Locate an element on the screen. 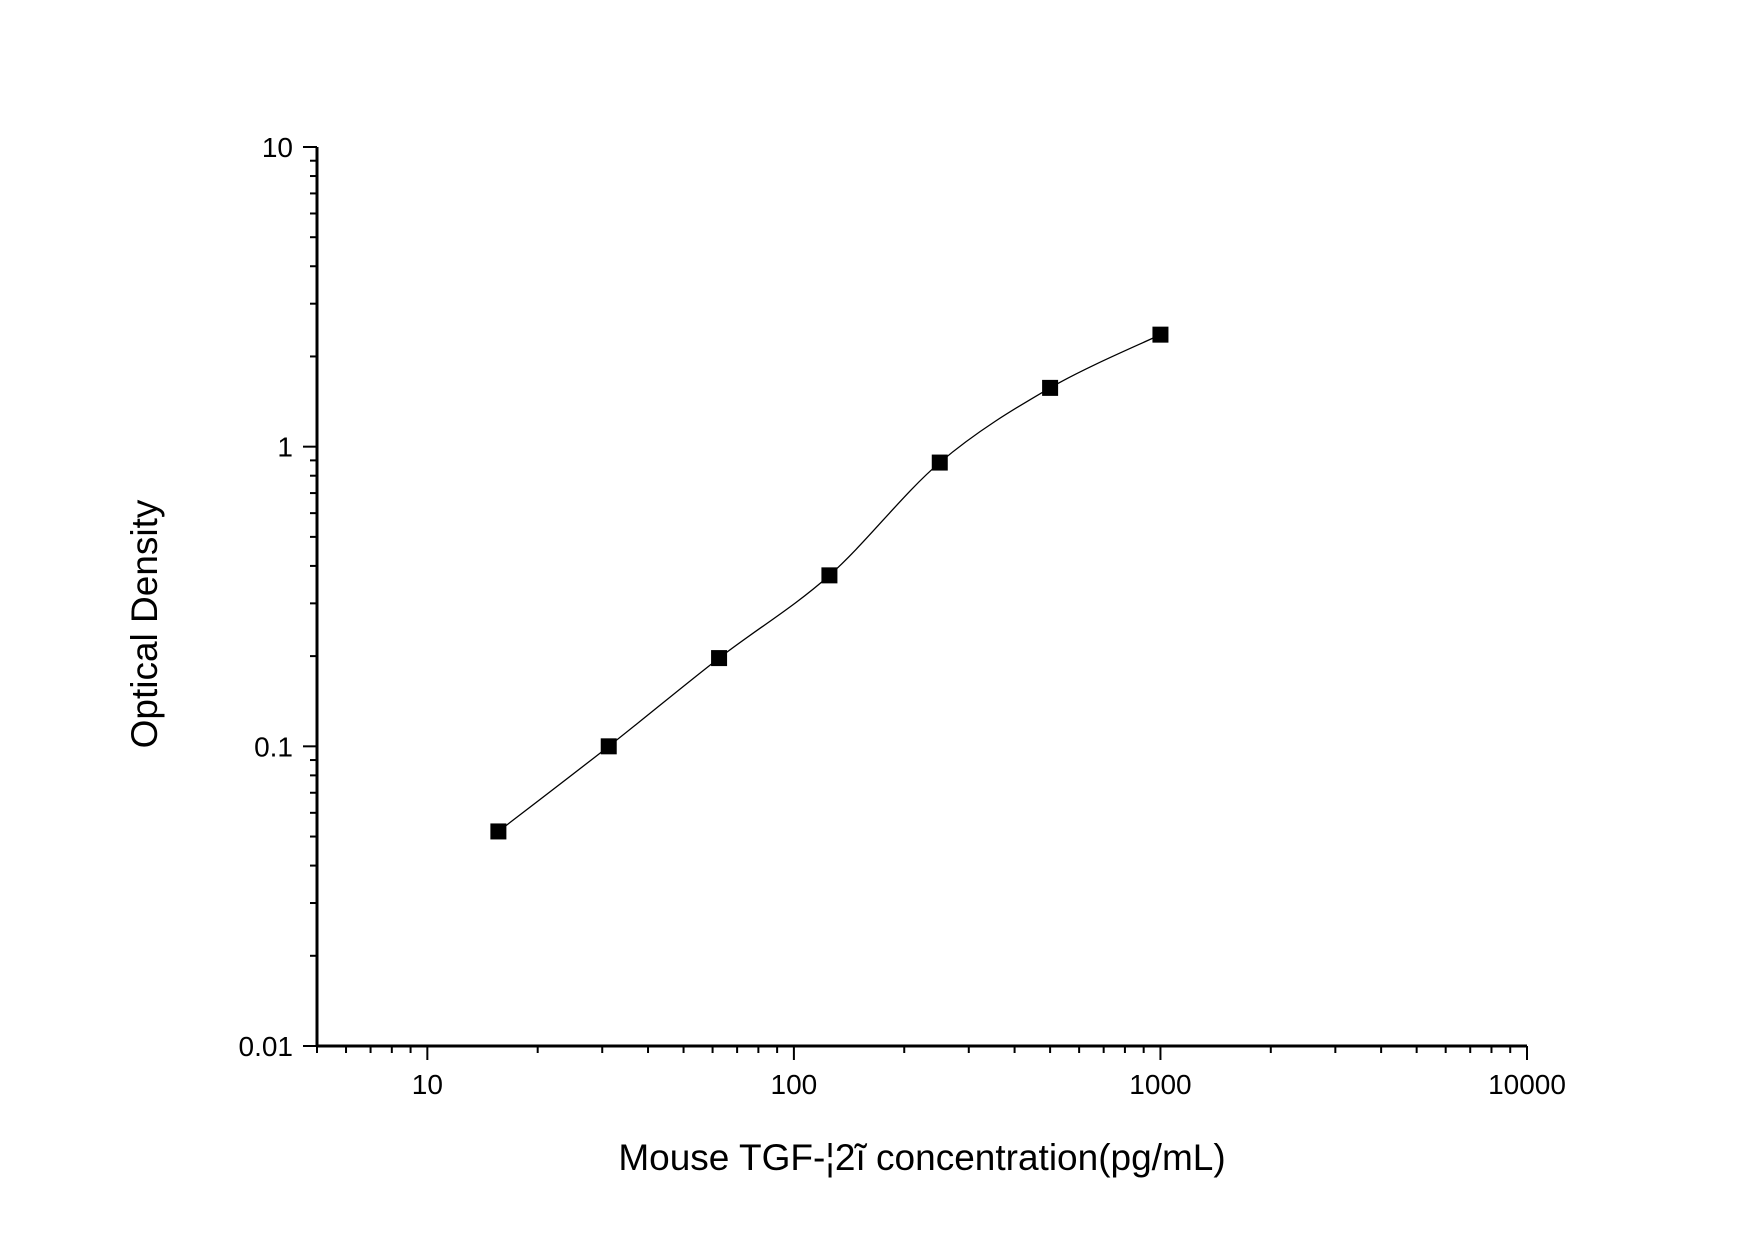  x-tick-label: 1000 is located at coordinates (1160, 1084).